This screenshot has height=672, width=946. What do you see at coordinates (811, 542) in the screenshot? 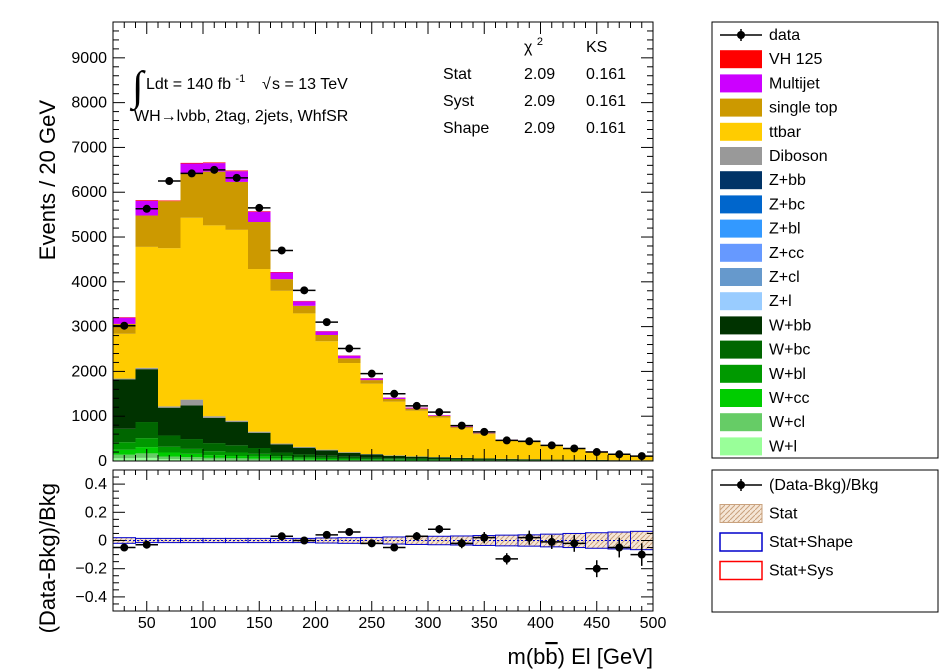
I see `legend-label: Stat+Shape` at bounding box center [811, 542].